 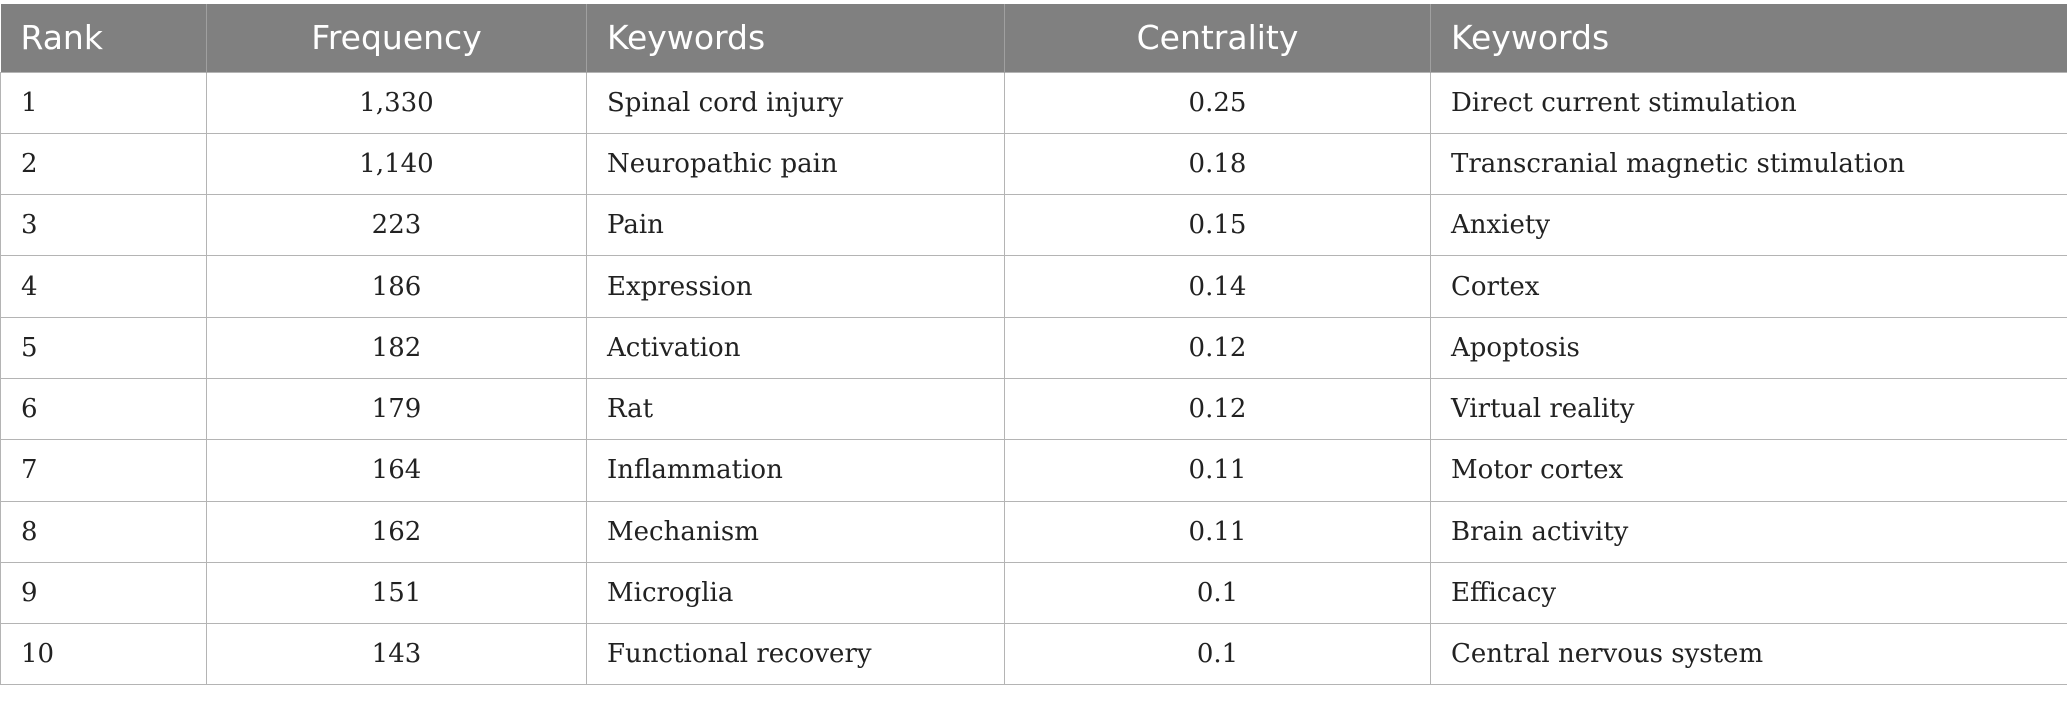 I want to click on header-frequency: Frequency, so click(x=396, y=38).